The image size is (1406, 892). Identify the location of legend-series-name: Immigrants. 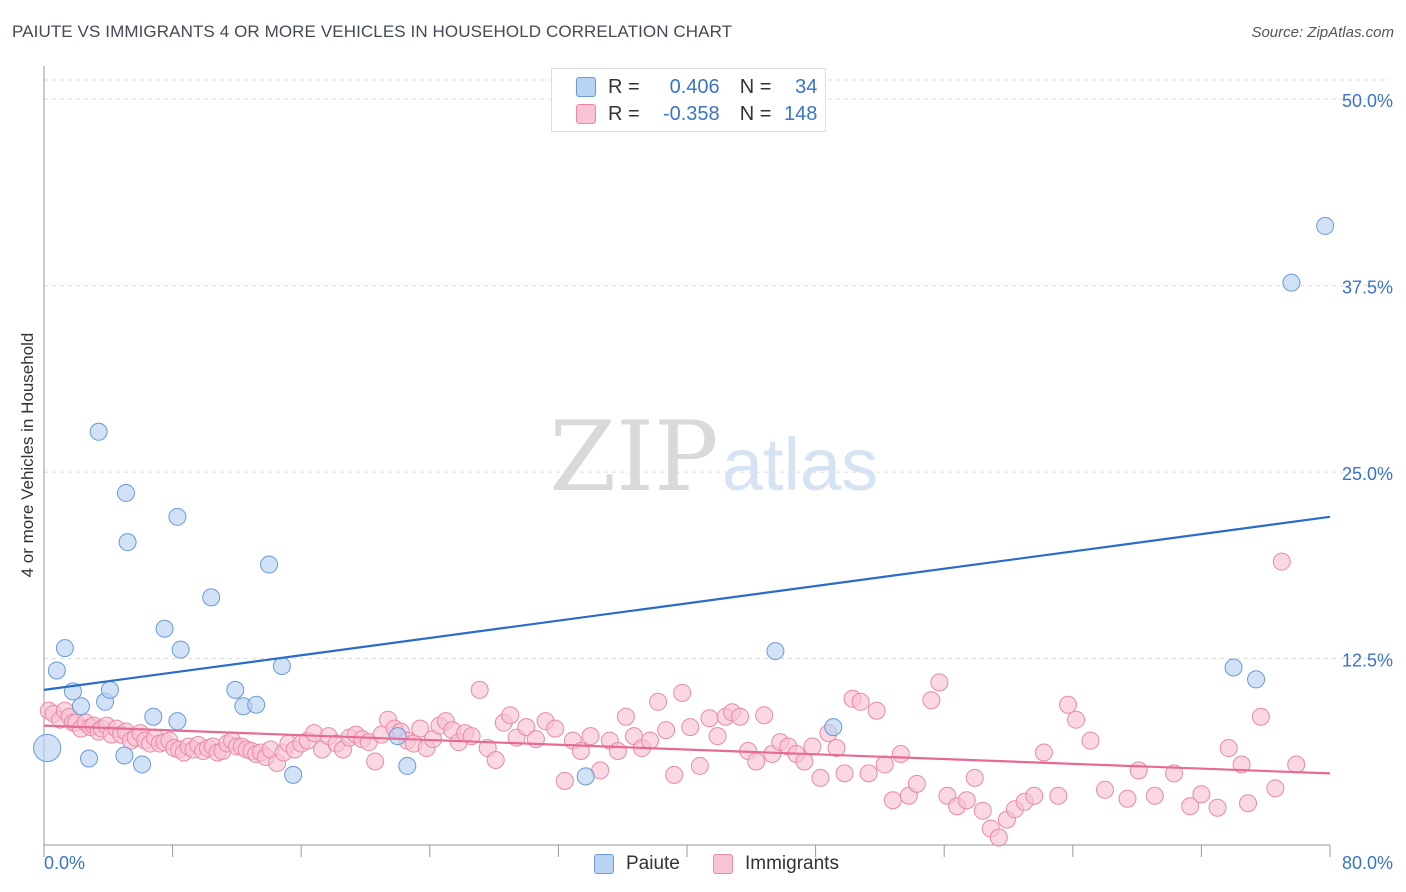
(792, 863).